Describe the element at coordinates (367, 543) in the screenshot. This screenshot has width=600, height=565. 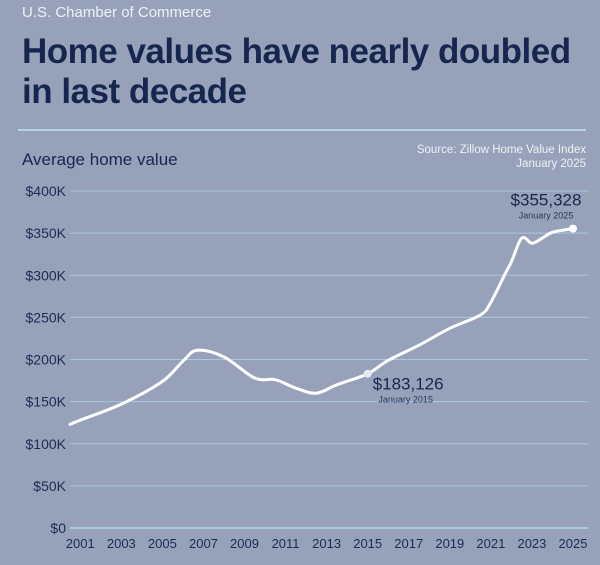
I see `x-tick-label: 2015` at that location.